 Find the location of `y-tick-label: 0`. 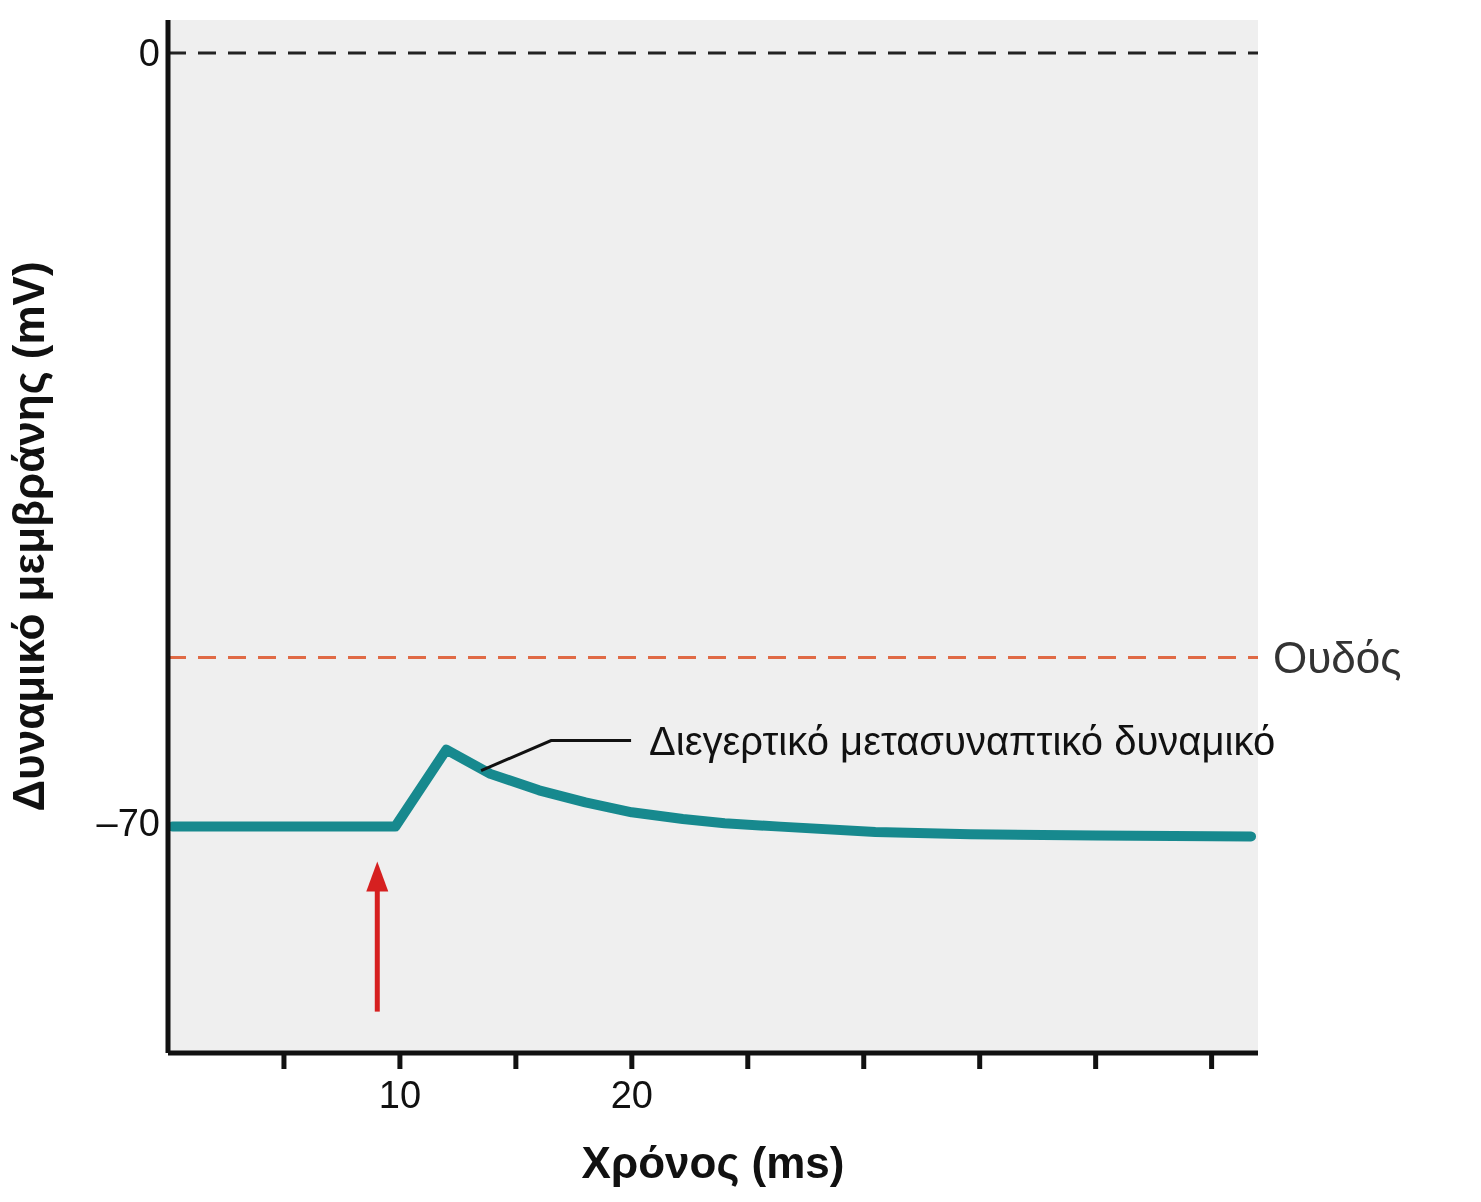

y-tick-label: 0 is located at coordinates (149, 53).